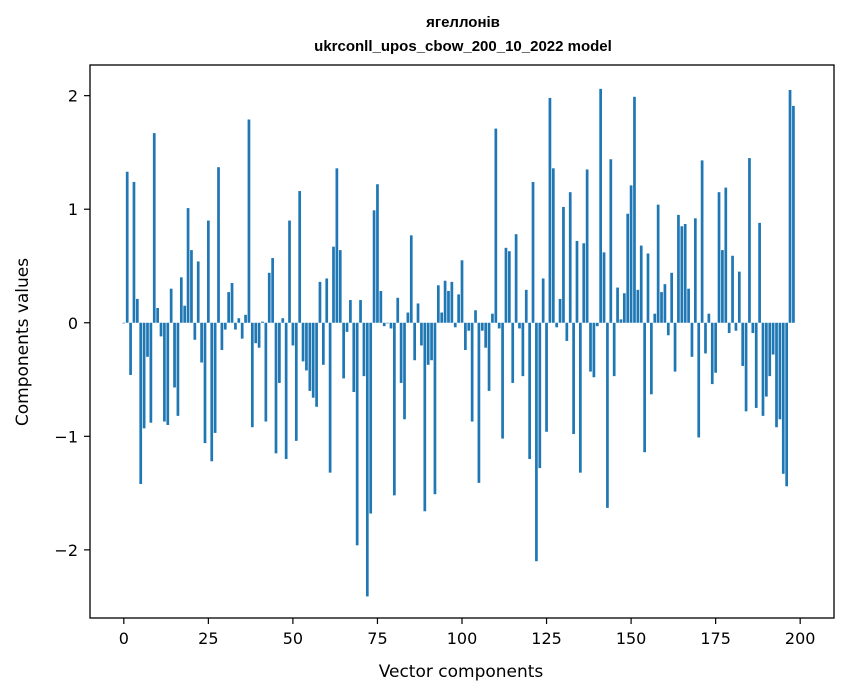 This screenshot has width=847, height=696. What do you see at coordinates (715, 638) in the screenshot?
I see `x-tick-label: 175` at bounding box center [715, 638].